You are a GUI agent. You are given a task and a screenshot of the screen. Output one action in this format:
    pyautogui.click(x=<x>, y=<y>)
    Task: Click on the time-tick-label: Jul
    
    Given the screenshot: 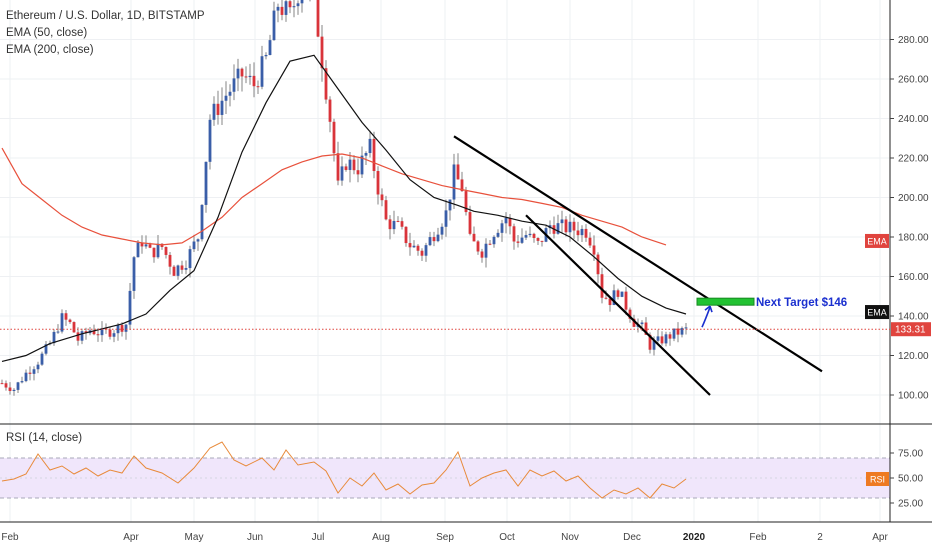 What is the action you would take?
    pyautogui.click(x=318, y=537)
    